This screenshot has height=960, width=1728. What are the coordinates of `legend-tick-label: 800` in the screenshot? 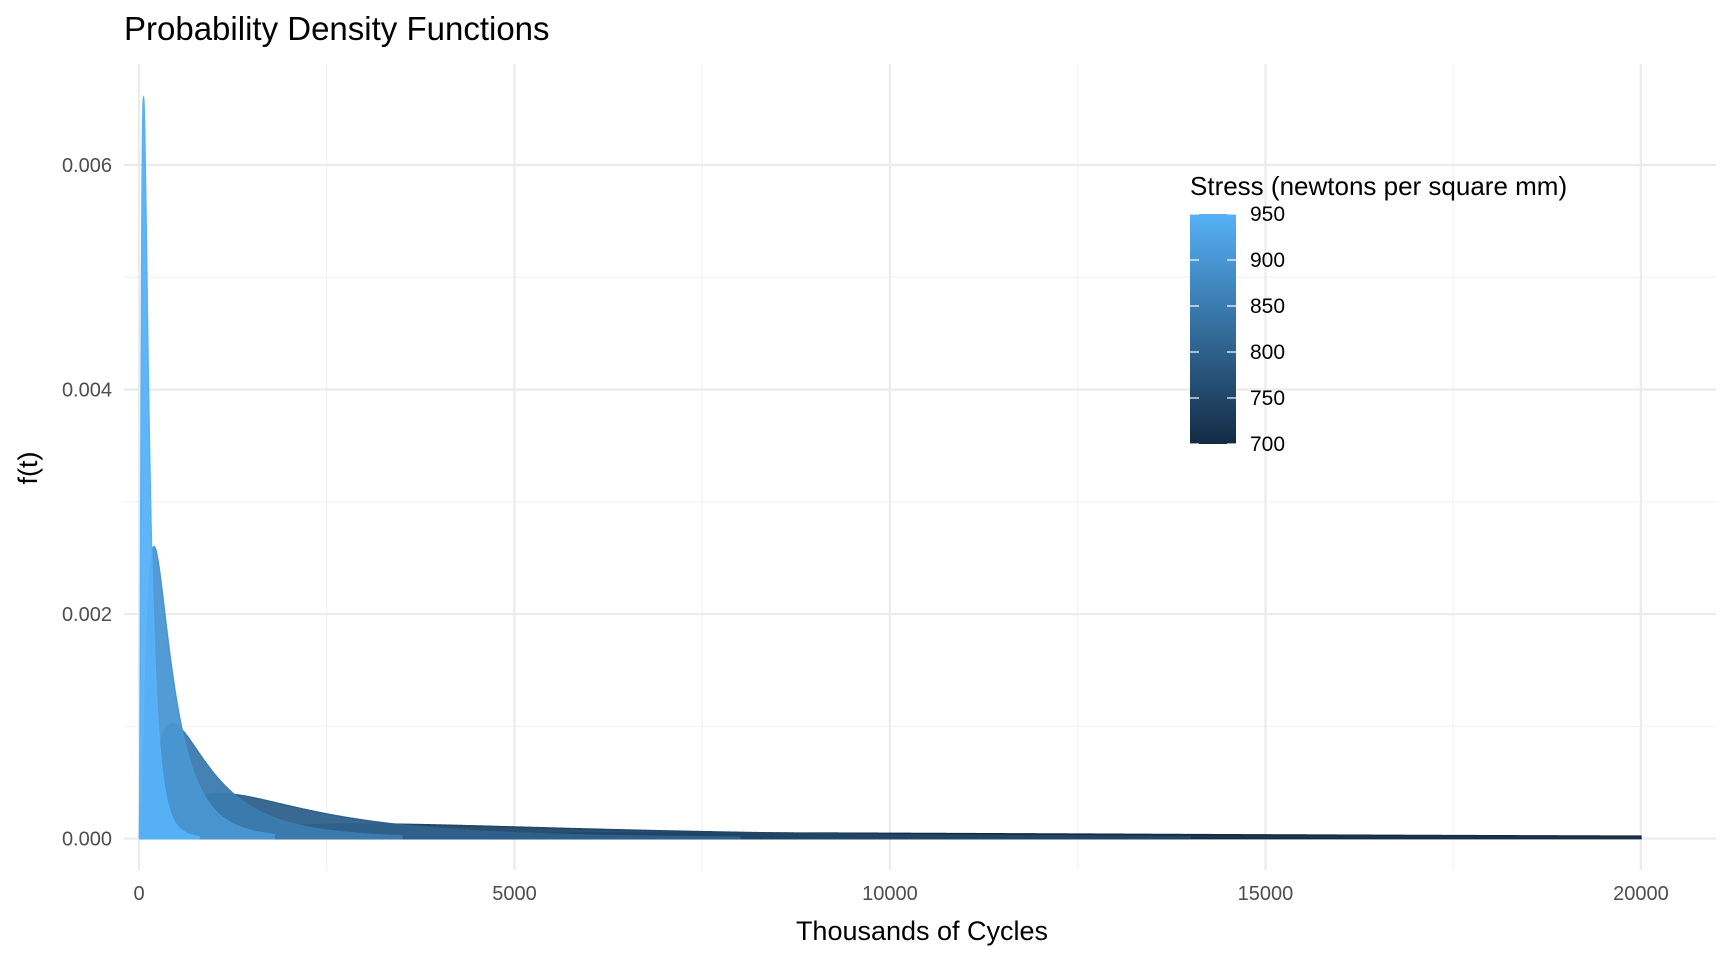 It's located at (1267, 352).